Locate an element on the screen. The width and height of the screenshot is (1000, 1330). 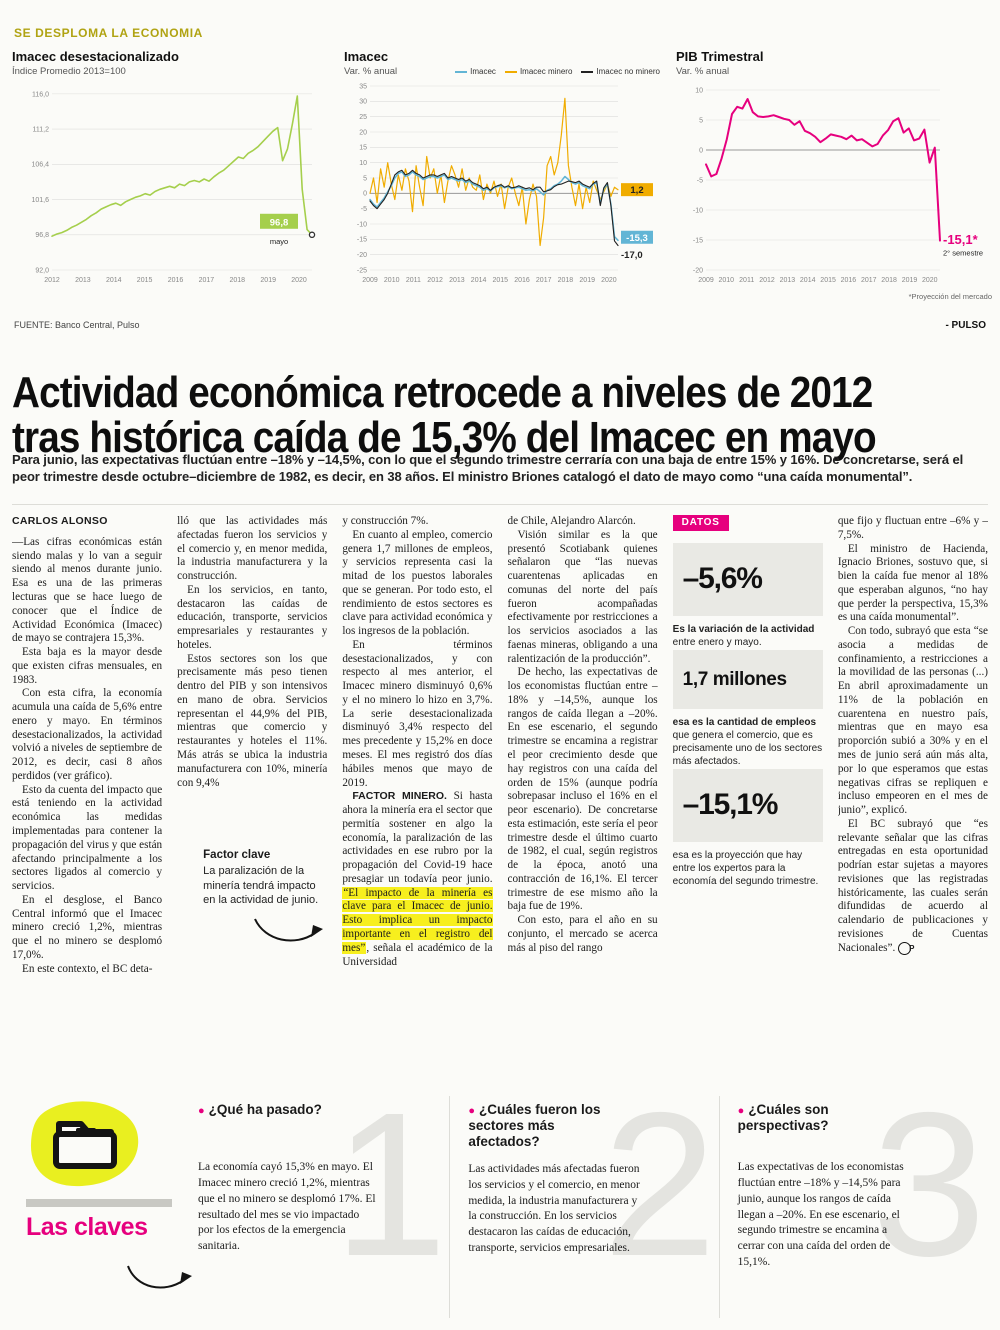
section-kicker: SE DESPLOMA LA ECONOMIA is located at coordinates (108, 33).